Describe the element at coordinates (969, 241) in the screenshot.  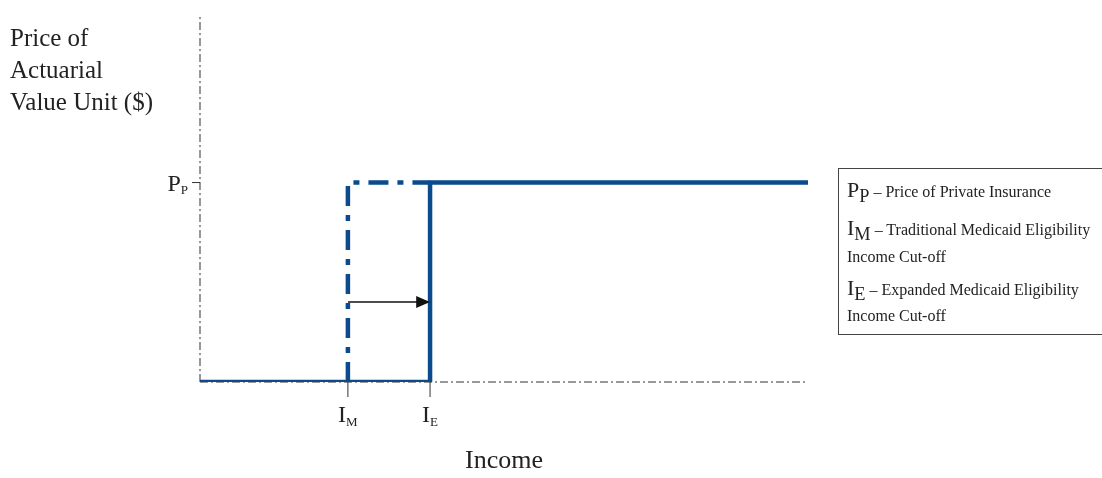
I see `text: I$_{M}$ – Traditional Medicaid Eligibility Income Cut-off` at that location.